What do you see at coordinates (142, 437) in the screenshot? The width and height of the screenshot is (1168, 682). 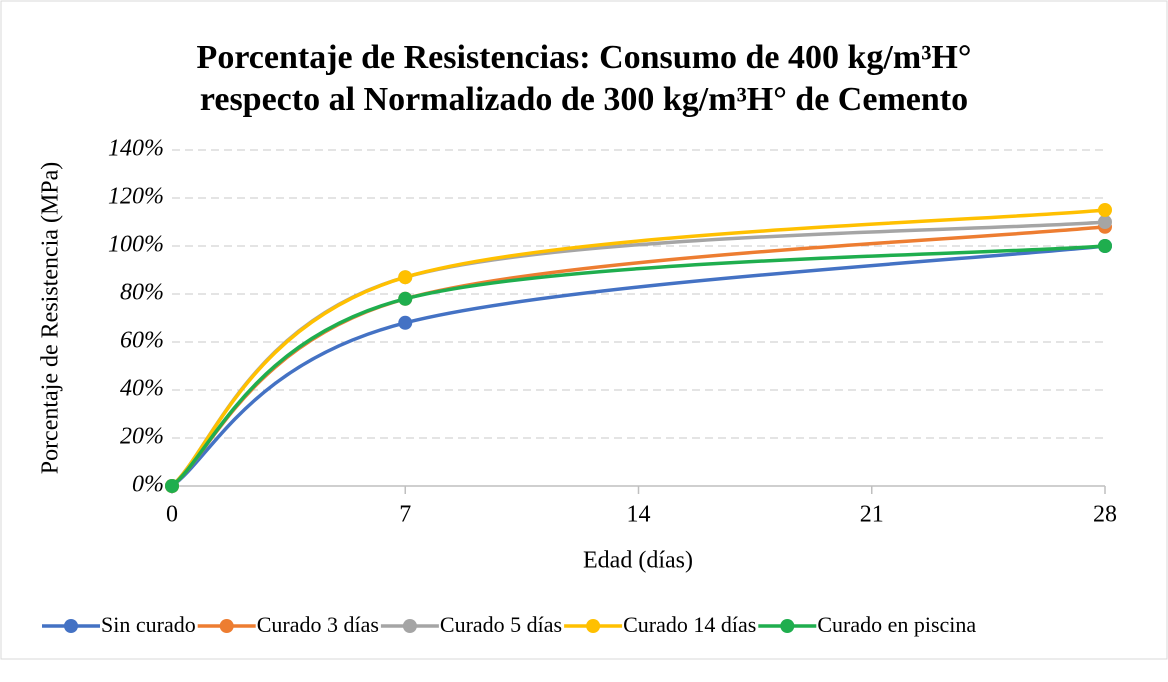 I see `y-tick-label: 20%` at bounding box center [142, 437].